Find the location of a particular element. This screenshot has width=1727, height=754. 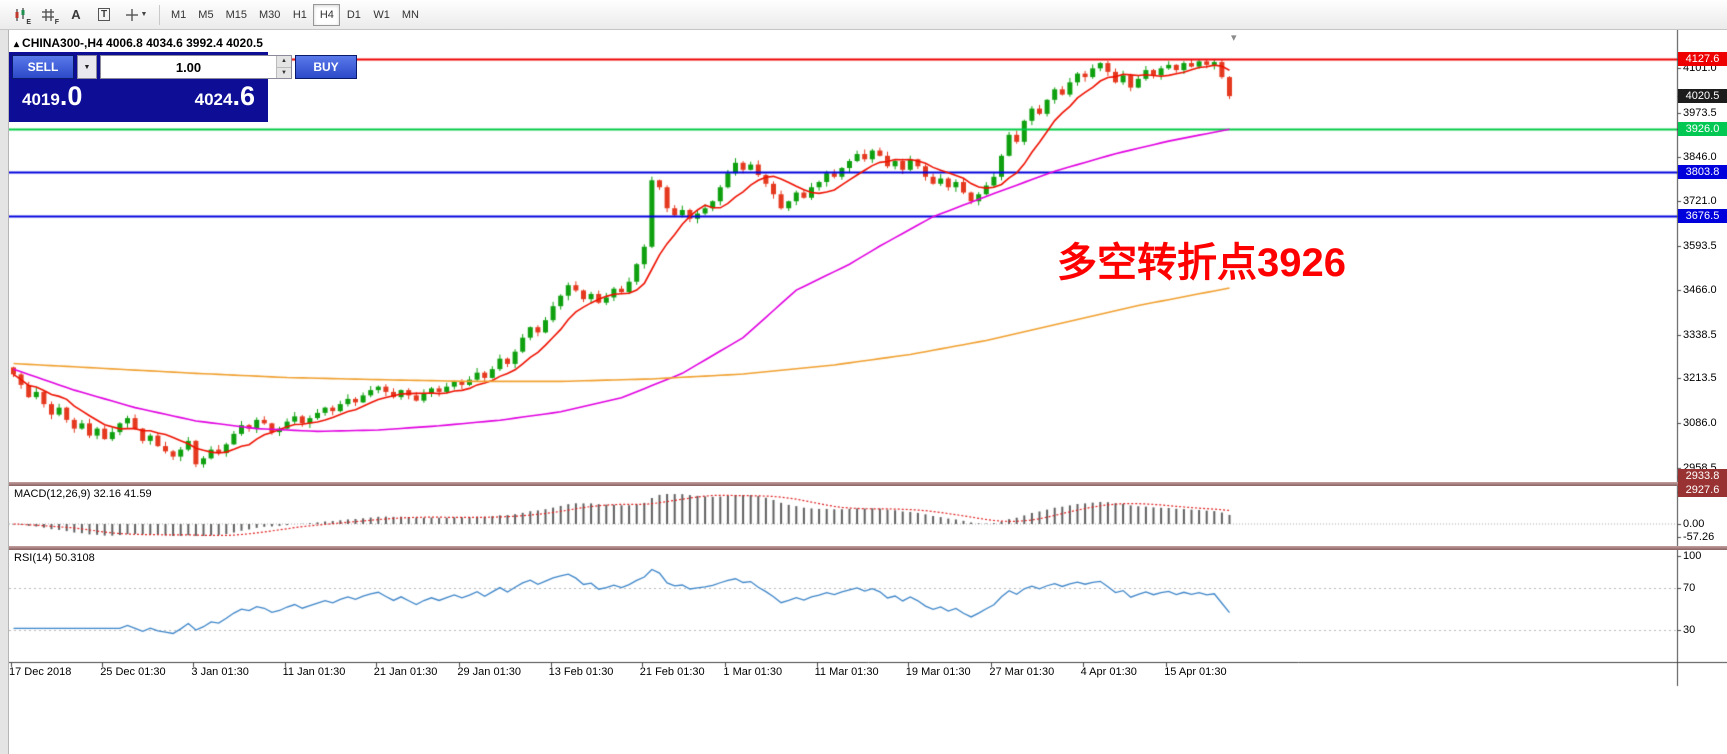

chevron-down-icon: ▼ is located at coordinates (144, 14).